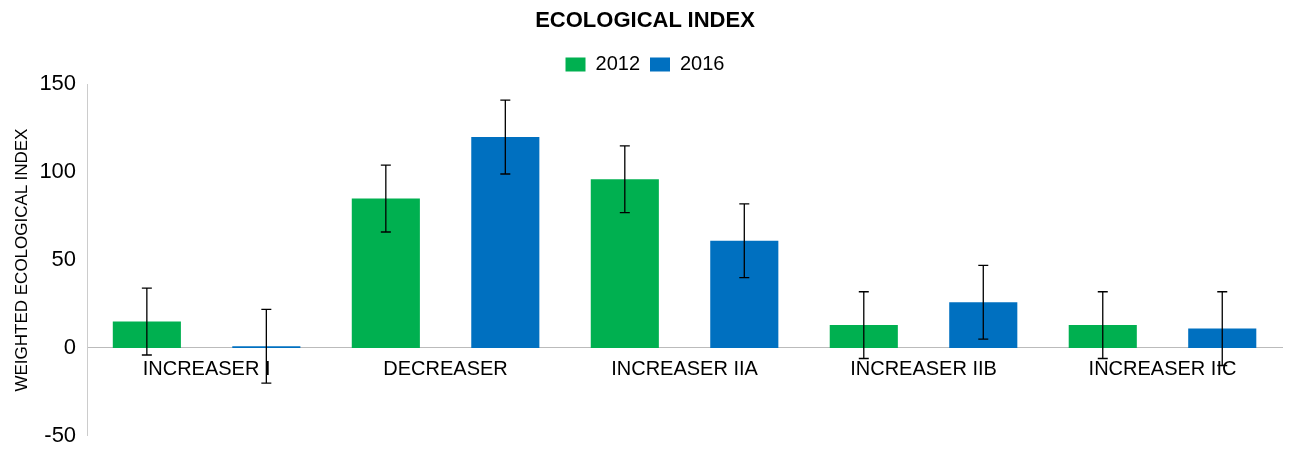 This screenshot has height=452, width=1292. Describe the element at coordinates (60, 434) in the screenshot. I see `y-tick-label: -50` at that location.